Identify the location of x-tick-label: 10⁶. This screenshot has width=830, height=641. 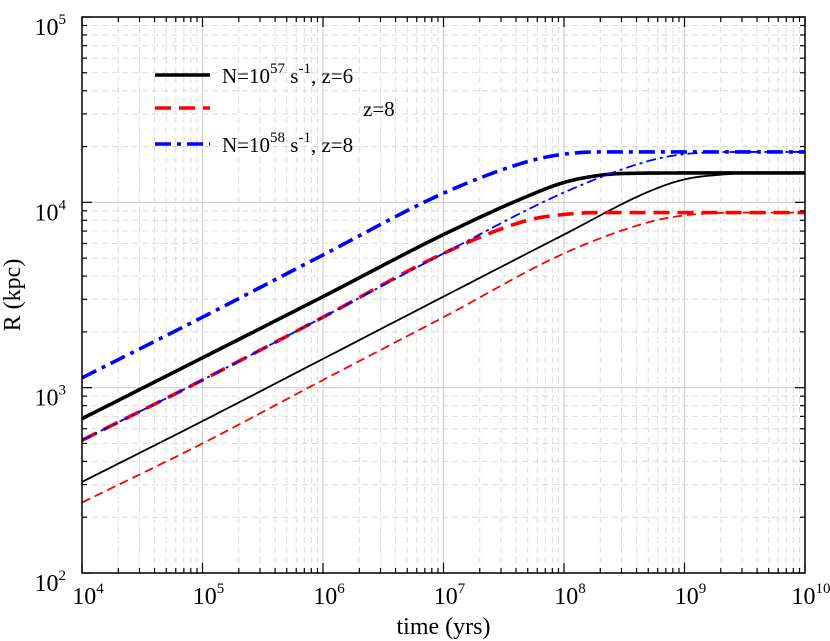
(329, 595).